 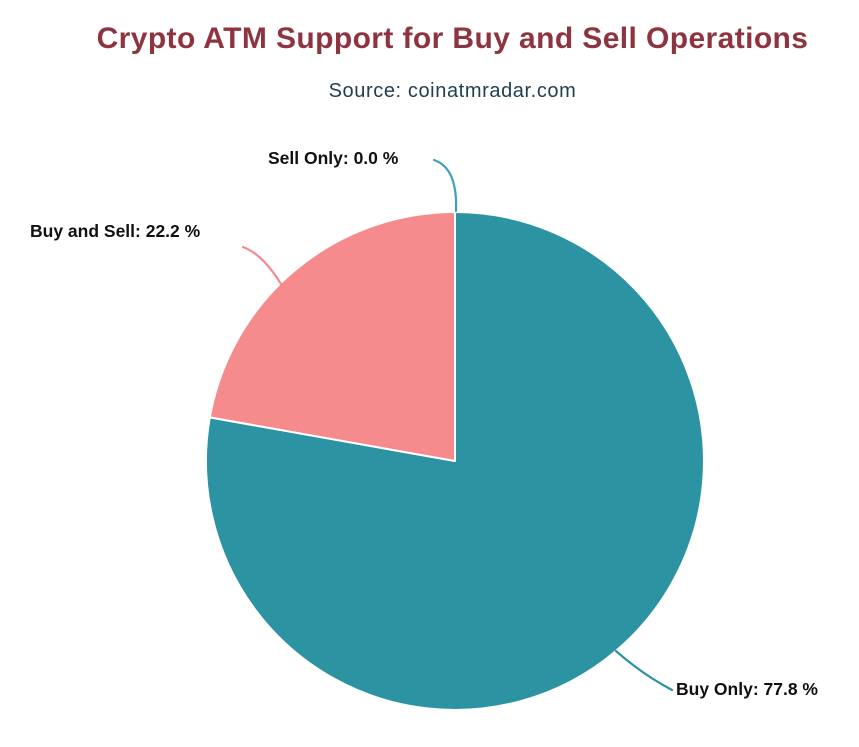 What do you see at coordinates (262, 265) in the screenshot?
I see `buy-and-sell-leader-line` at bounding box center [262, 265].